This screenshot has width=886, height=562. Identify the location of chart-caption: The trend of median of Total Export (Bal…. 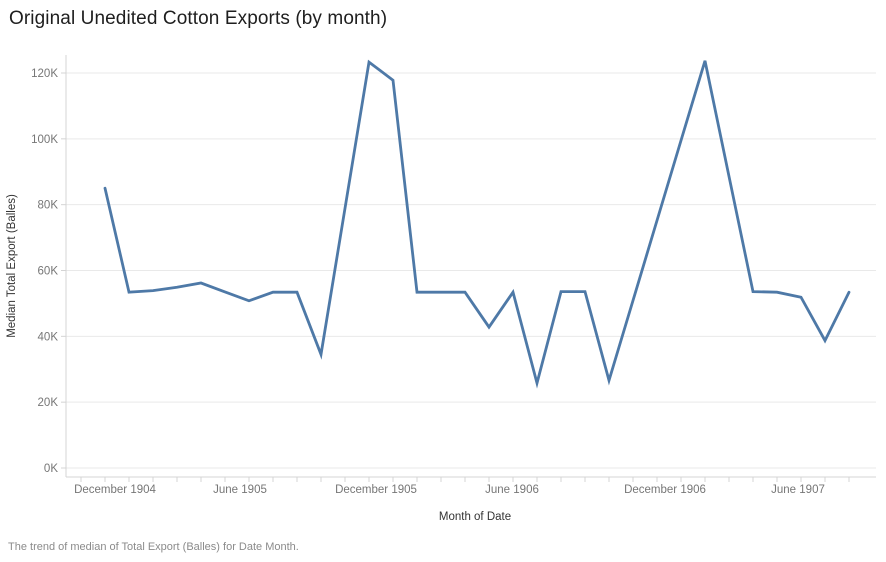
(153, 547).